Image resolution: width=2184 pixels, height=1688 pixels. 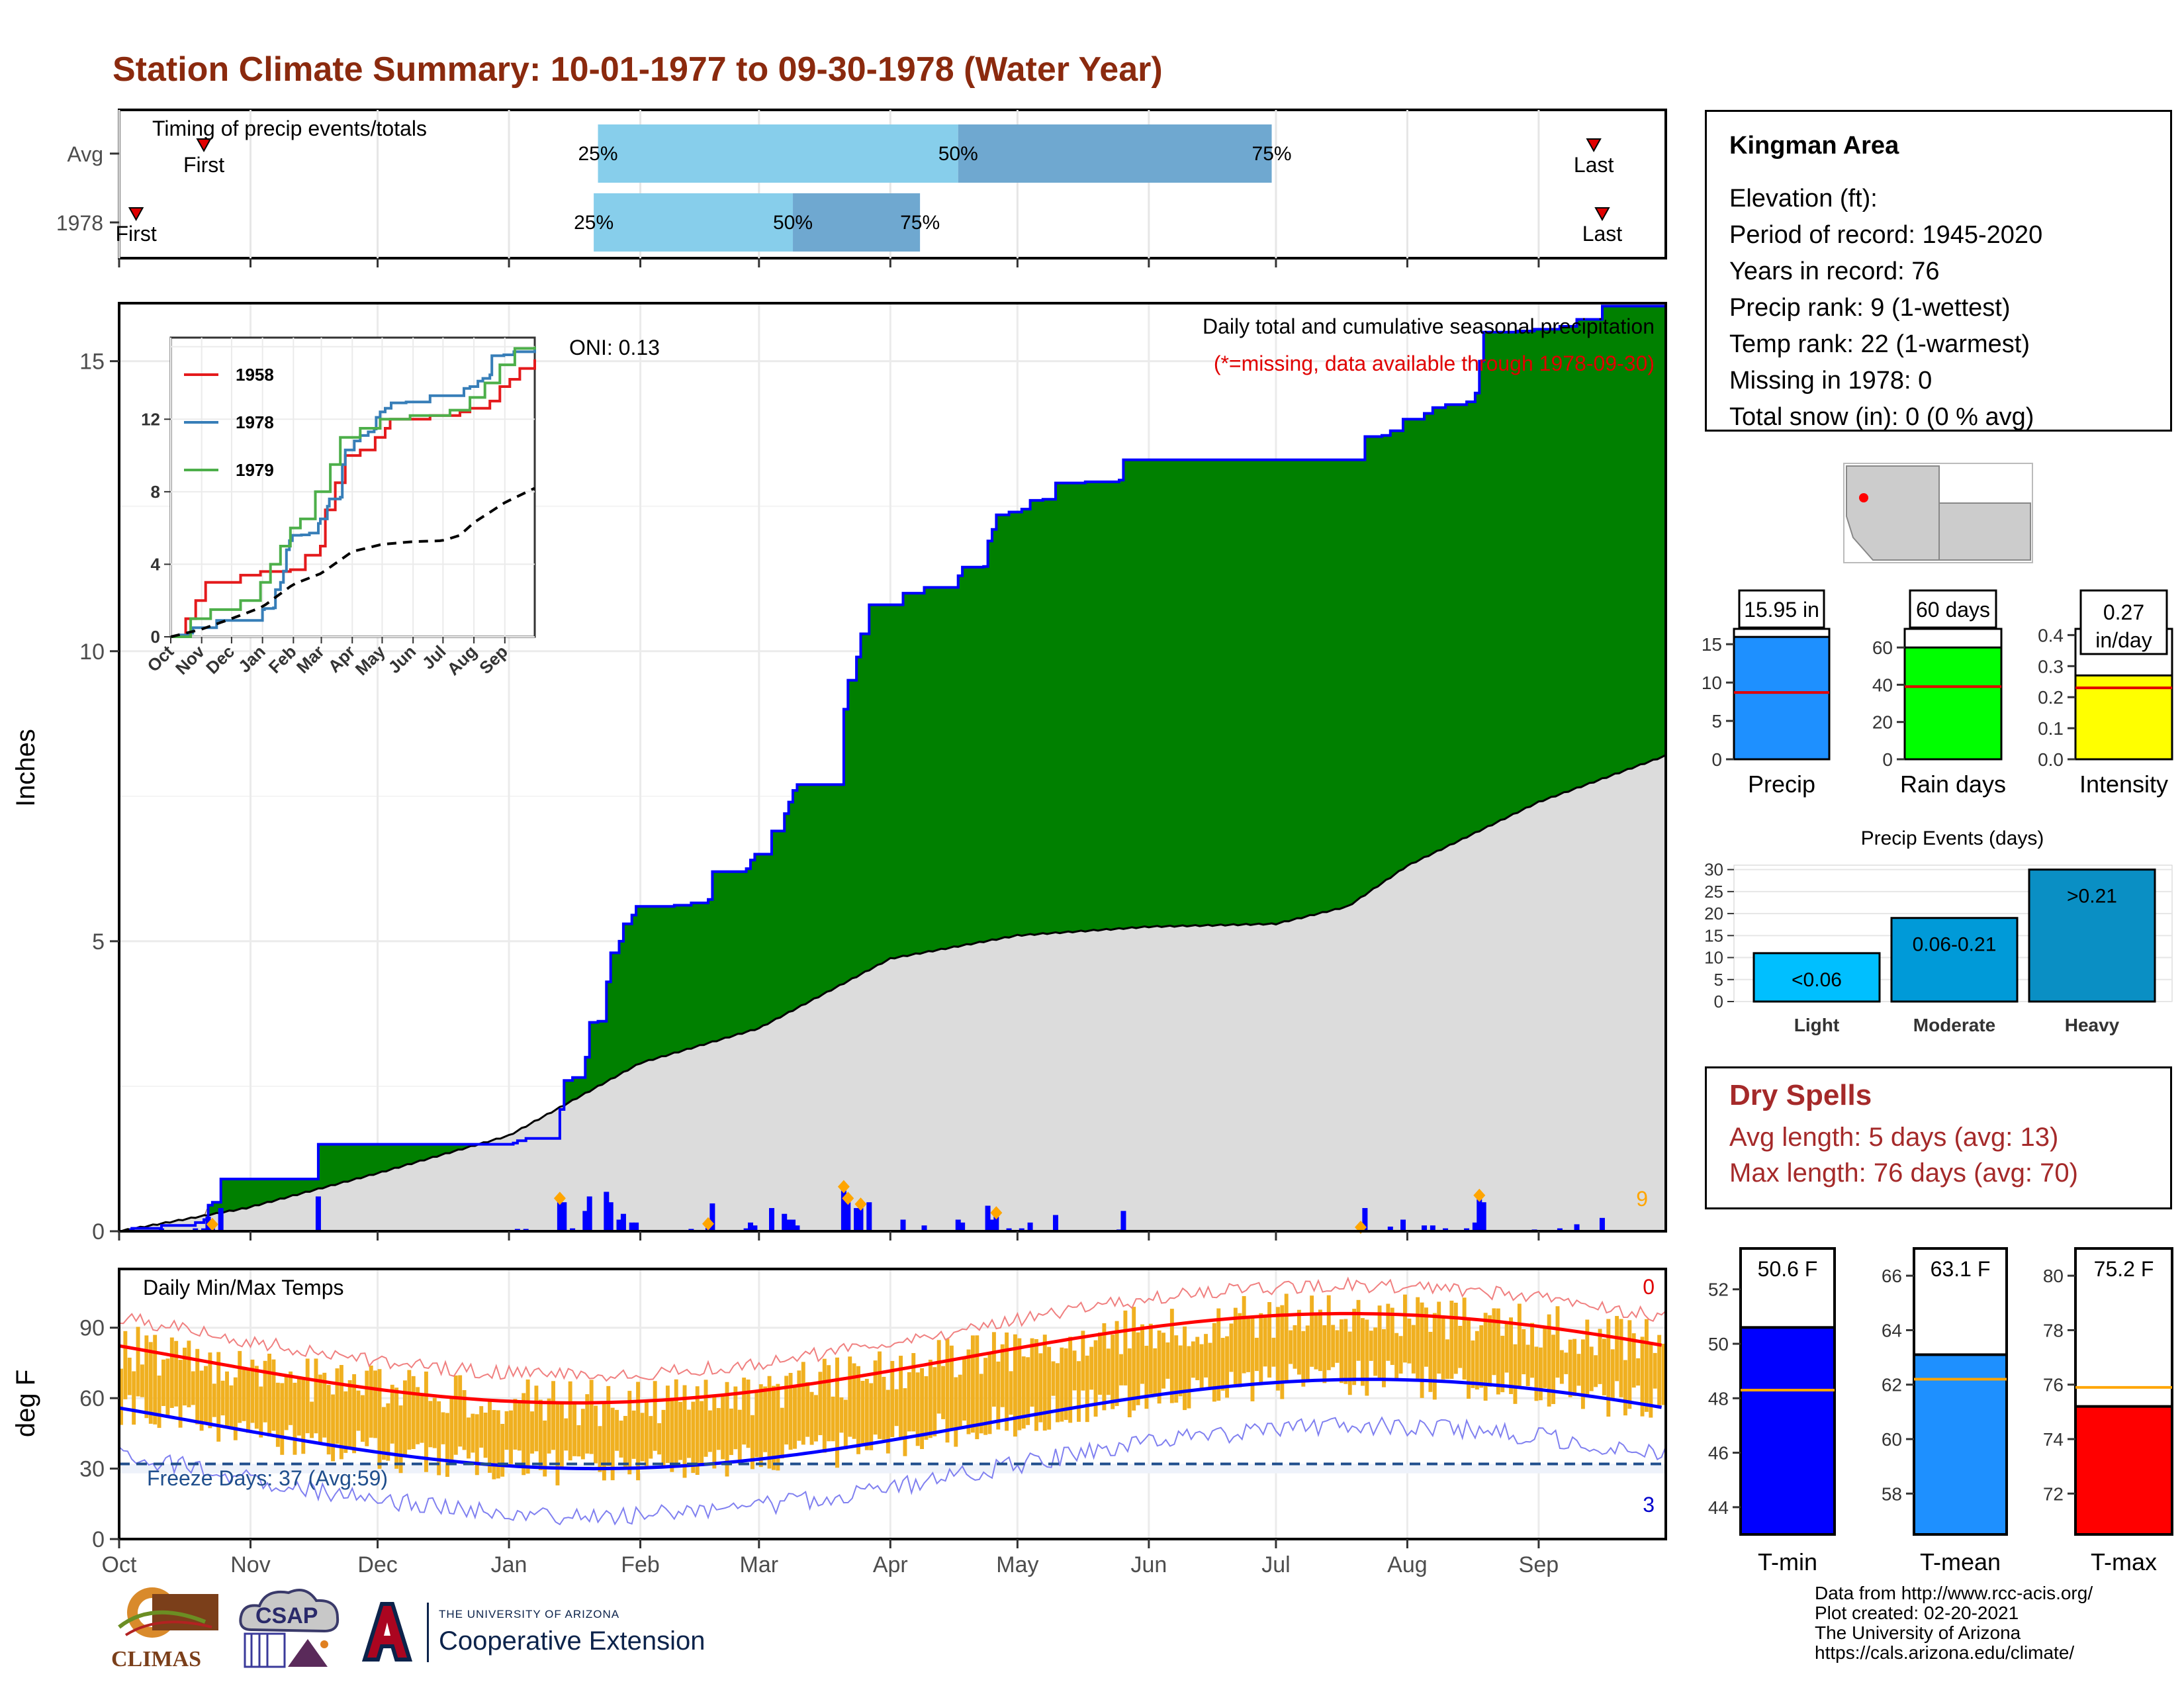 What do you see at coordinates (2053, 1276) in the screenshot?
I see `temp-summary-tick-label: 80` at bounding box center [2053, 1276].